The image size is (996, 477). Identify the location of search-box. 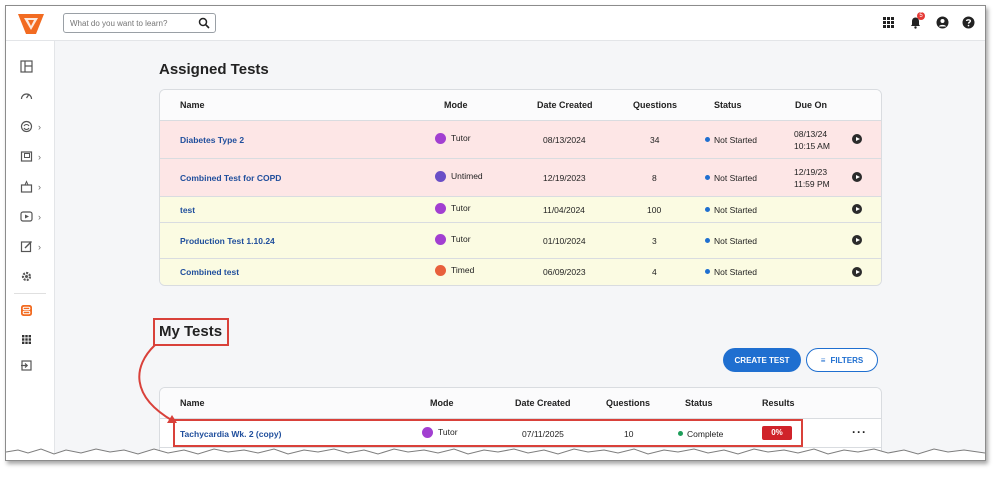
(139, 23).